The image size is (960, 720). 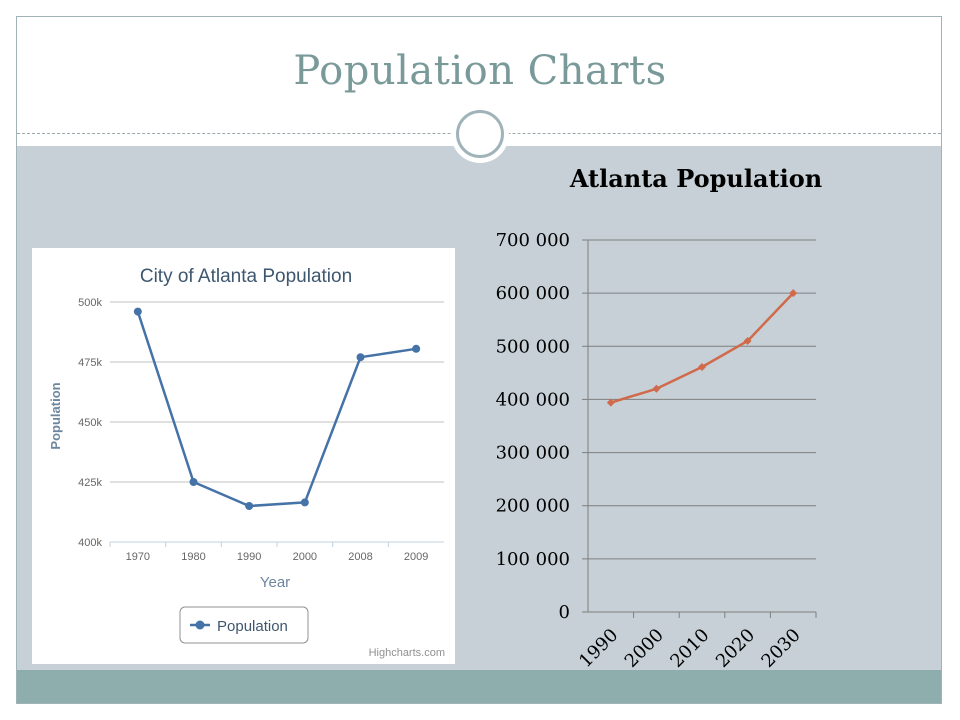 What do you see at coordinates (689, 648) in the screenshot?
I see `right-chart-x-tick-label: 2010` at bounding box center [689, 648].